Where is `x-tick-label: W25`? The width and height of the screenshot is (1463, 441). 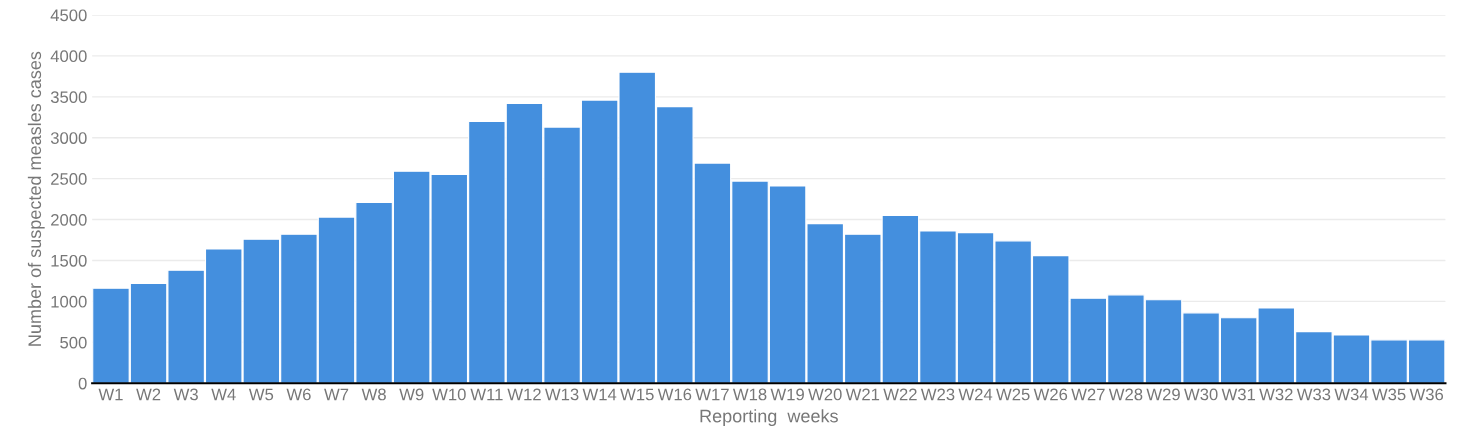 x-tick-label: W25 is located at coordinates (1013, 394).